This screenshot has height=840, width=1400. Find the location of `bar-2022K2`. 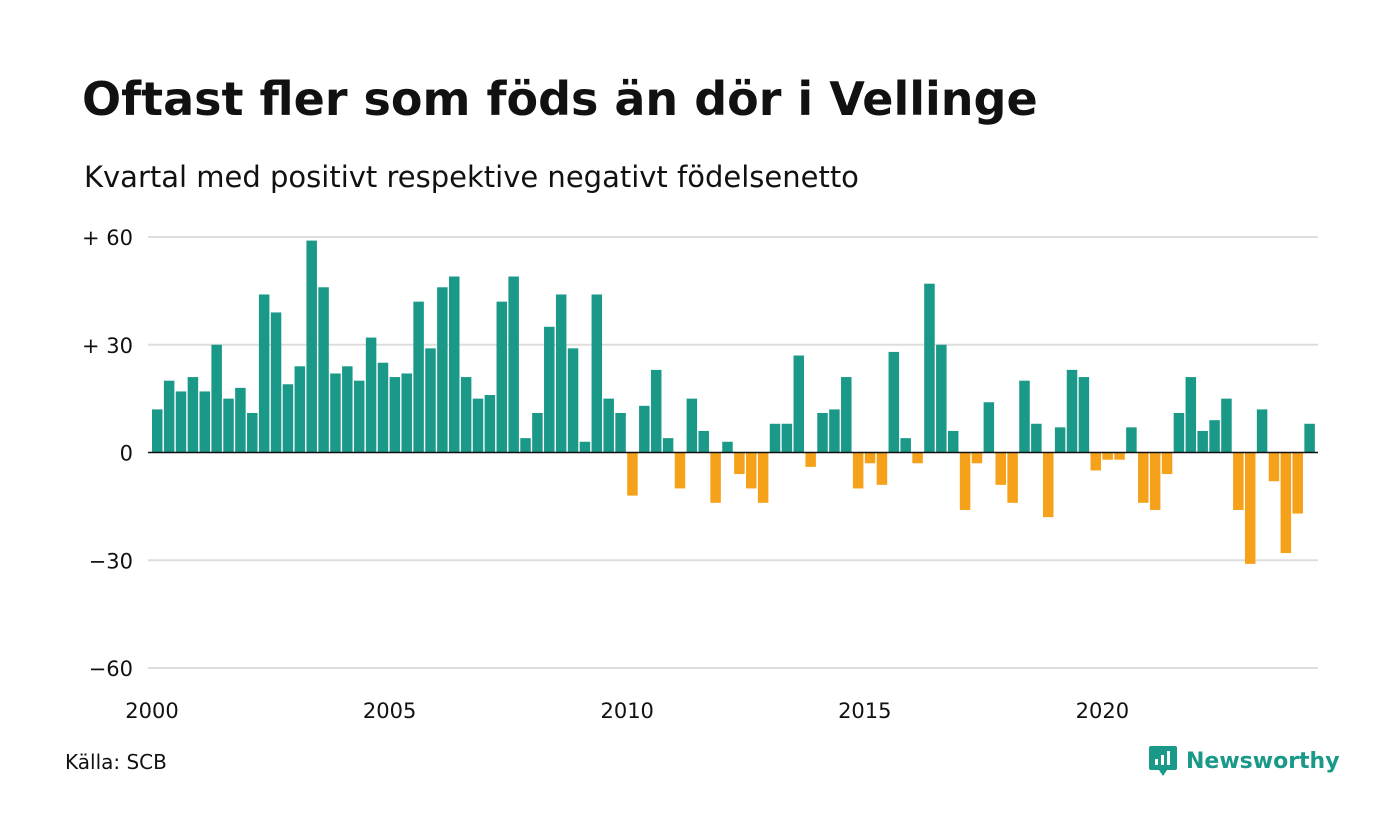

bar-2022K2 is located at coordinates (1214, 436).